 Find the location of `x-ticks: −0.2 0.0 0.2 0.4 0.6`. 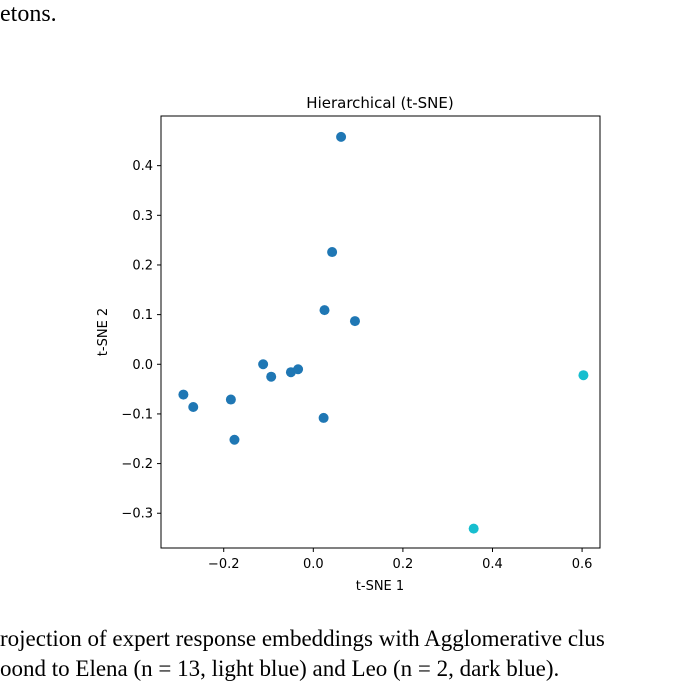

x-ticks: −0.2 0.0 0.2 0.4 0.6 is located at coordinates (400, 560).